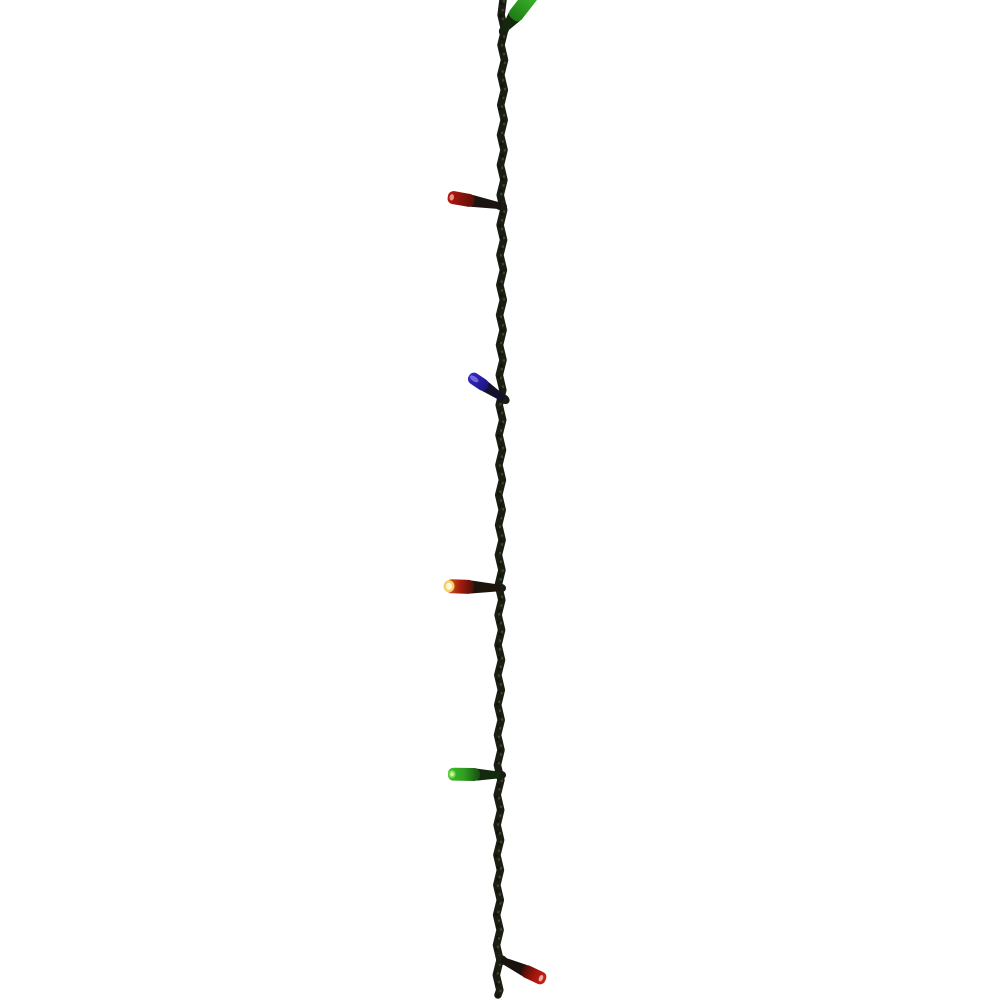 This screenshot has width=1000, height=1000. I want to click on bulb-green-top, so click(519, 18).